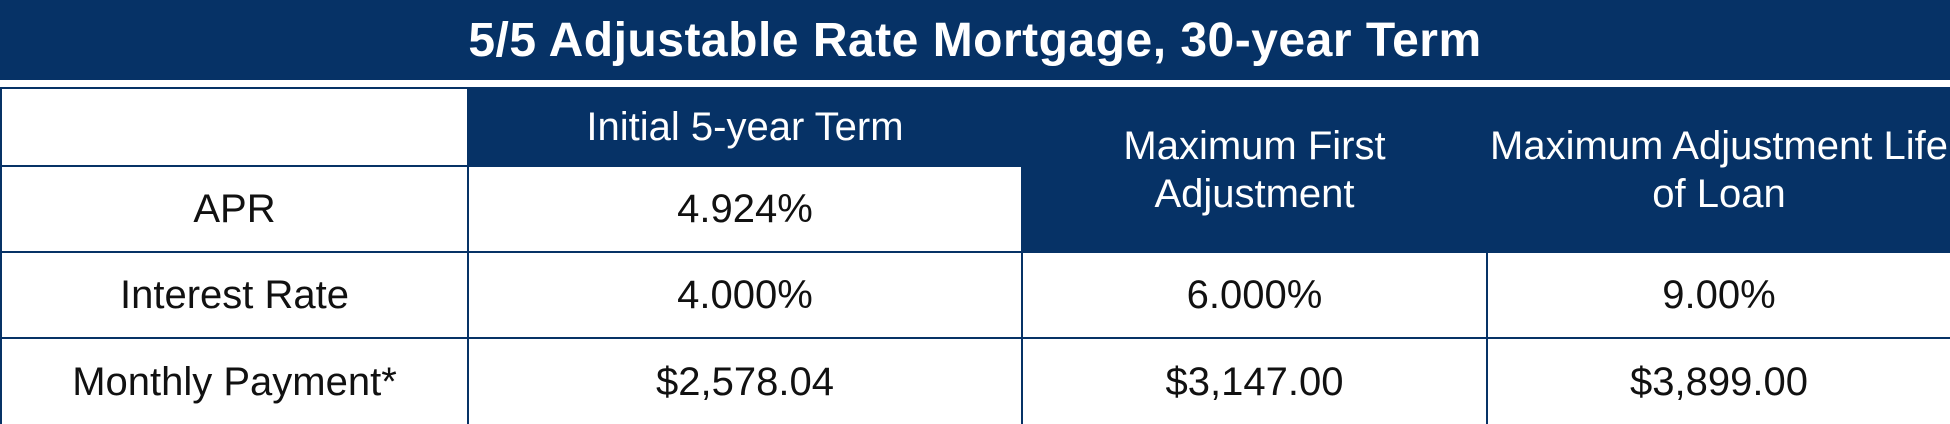  Describe the element at coordinates (745, 209) in the screenshot. I see `cell-apr-initial: 4.924%` at that location.